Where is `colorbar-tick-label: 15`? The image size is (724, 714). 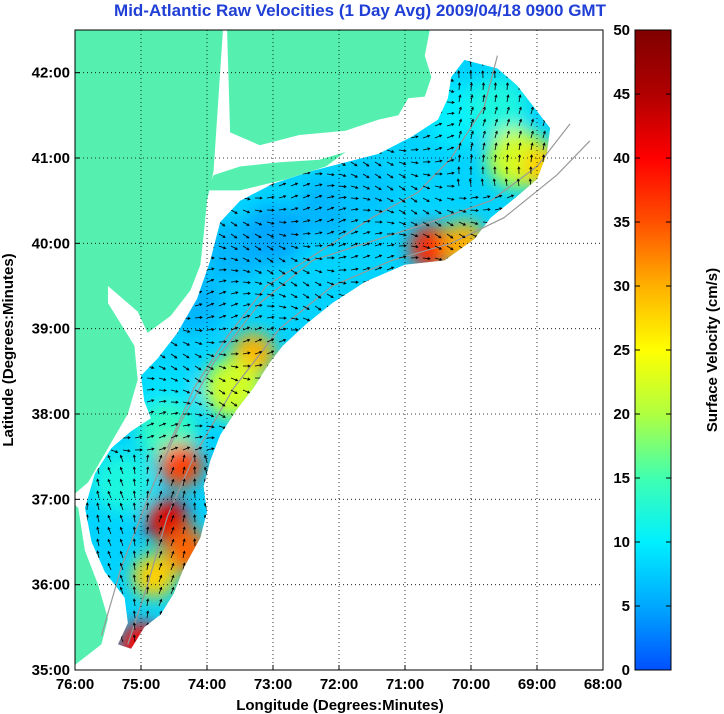
colorbar-tick-label: 15 is located at coordinates (621, 478).